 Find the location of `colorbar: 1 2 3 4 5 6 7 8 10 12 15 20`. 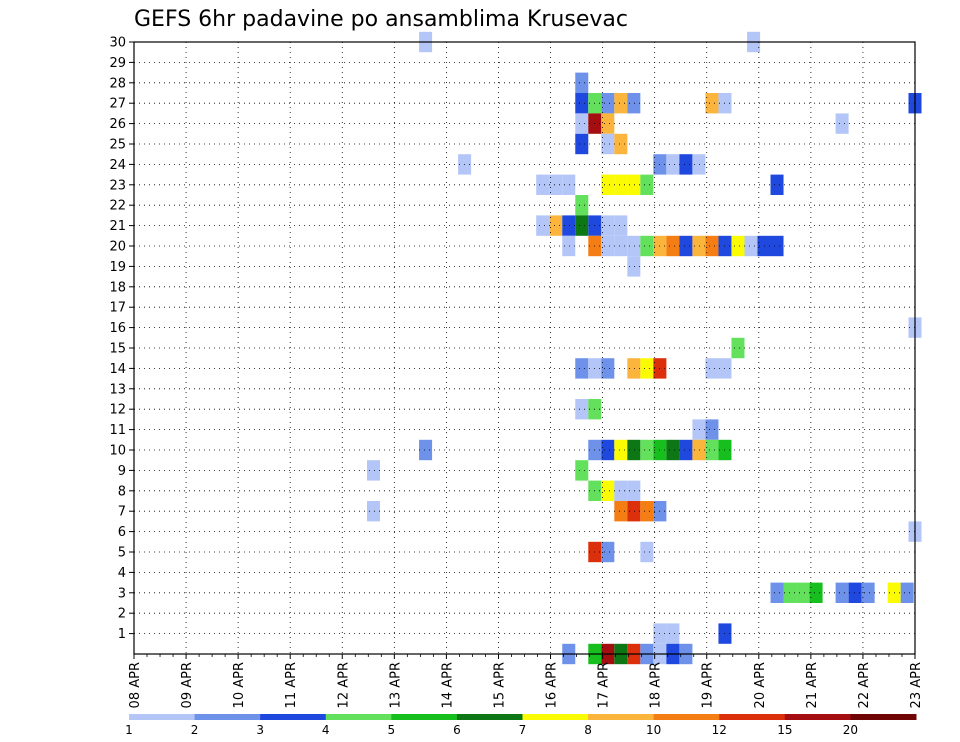

colorbar: 1 2 3 4 5 6 7 8 10 12 15 20 is located at coordinates (521, 725).